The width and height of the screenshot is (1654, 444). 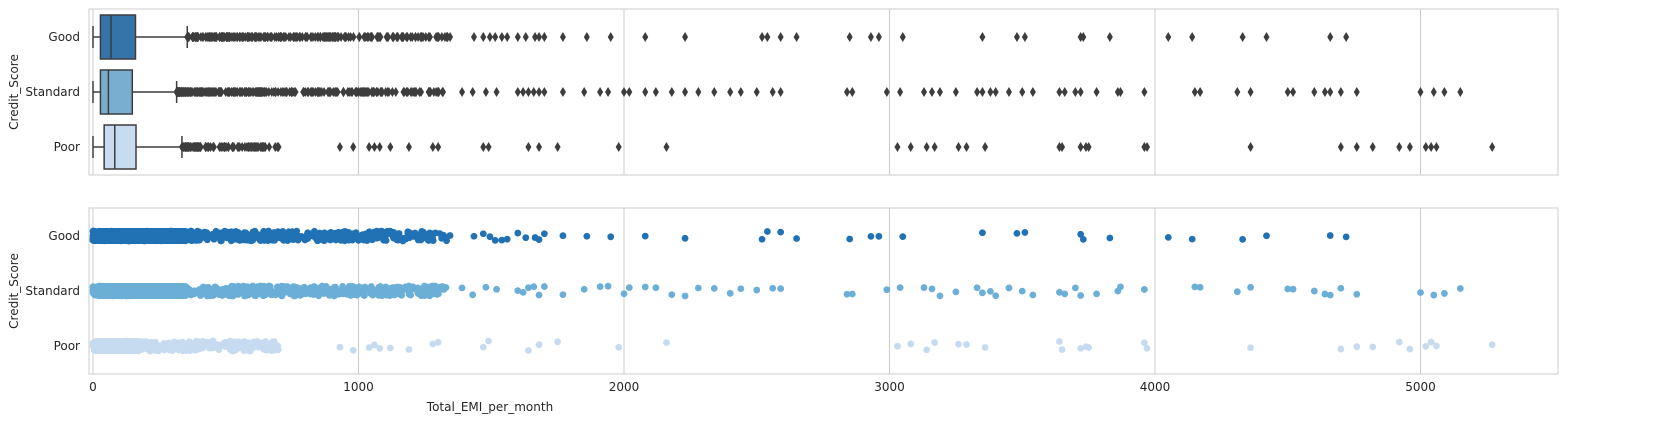 I want to click on x-tick-label-1: 1000, so click(x=358, y=387).